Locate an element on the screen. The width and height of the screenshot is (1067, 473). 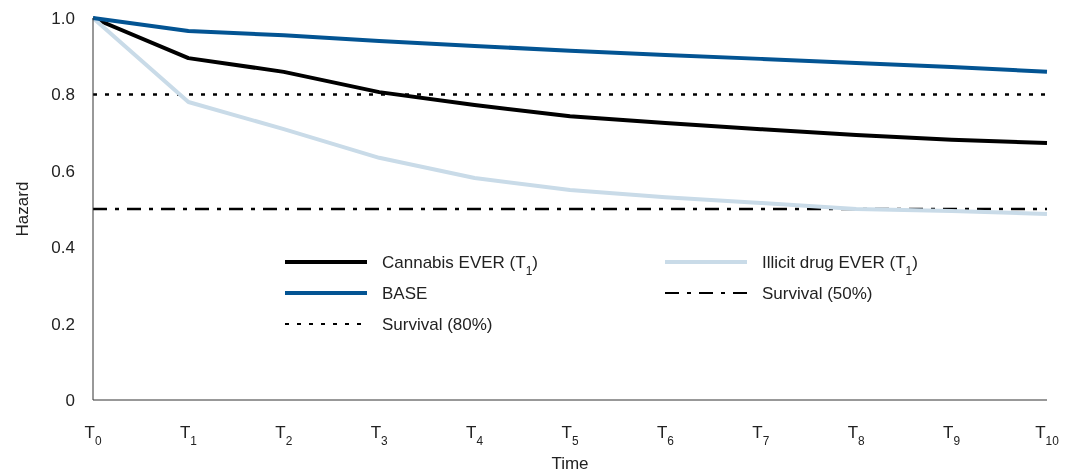
x-tick-label: T$_{3}$ is located at coordinates (379, 435).